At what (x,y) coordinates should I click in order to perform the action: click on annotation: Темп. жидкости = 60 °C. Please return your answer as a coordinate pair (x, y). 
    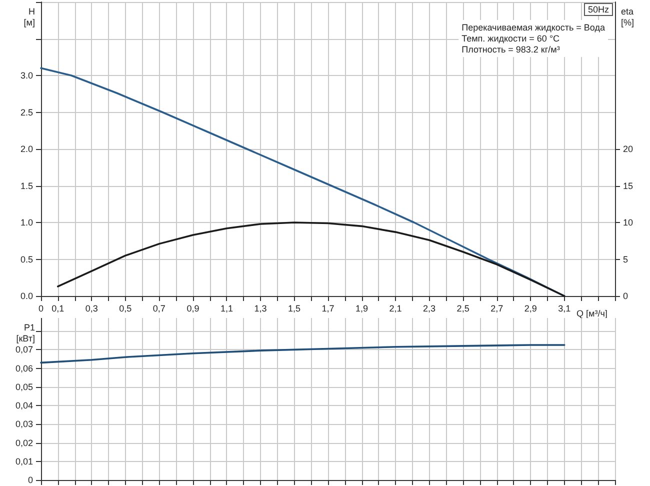
    Looking at the image, I should click on (511, 39).